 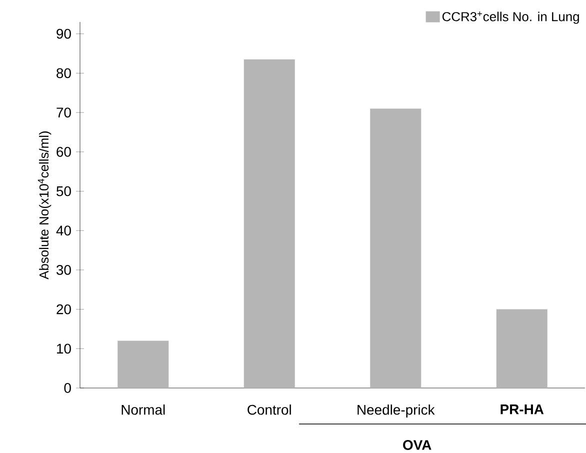 I want to click on y-tick-label: 40, so click(x=63, y=231).